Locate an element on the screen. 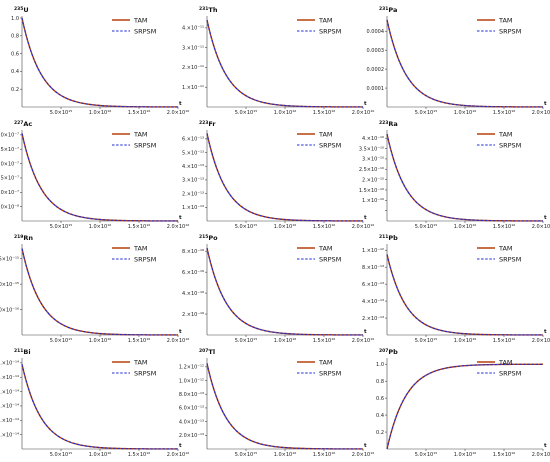 Image resolution: width=550 pixels, height=462 pixels. y-tick-label: 0.0004 is located at coordinates (376, 32).